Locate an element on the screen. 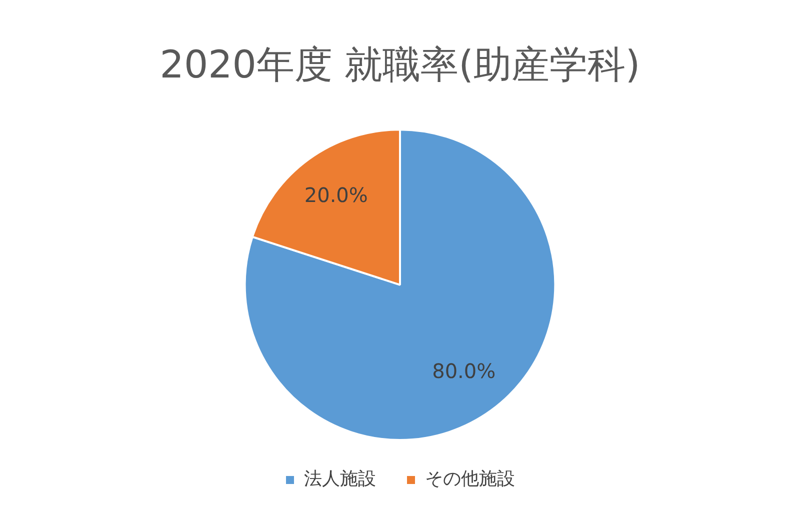  data-label: 20.0% is located at coordinates (336, 195).